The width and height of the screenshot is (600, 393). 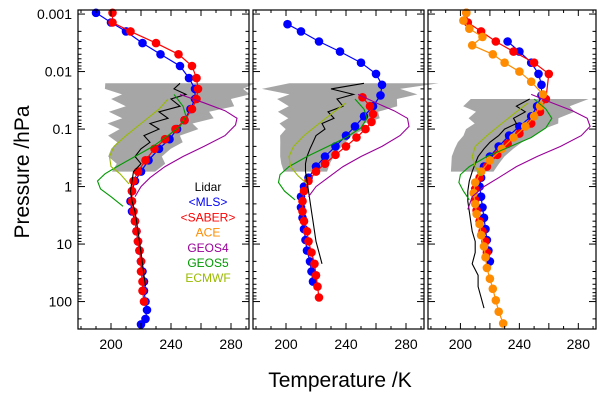 I want to click on legend-entry: <MLS>, so click(x=208, y=202).